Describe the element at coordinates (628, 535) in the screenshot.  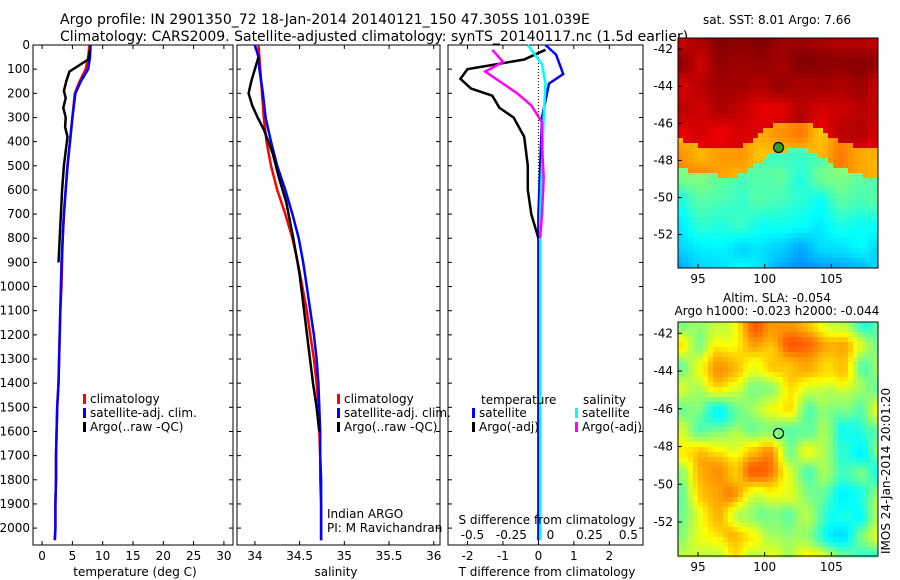
I see `x2-tick-label: 0.5` at that location.